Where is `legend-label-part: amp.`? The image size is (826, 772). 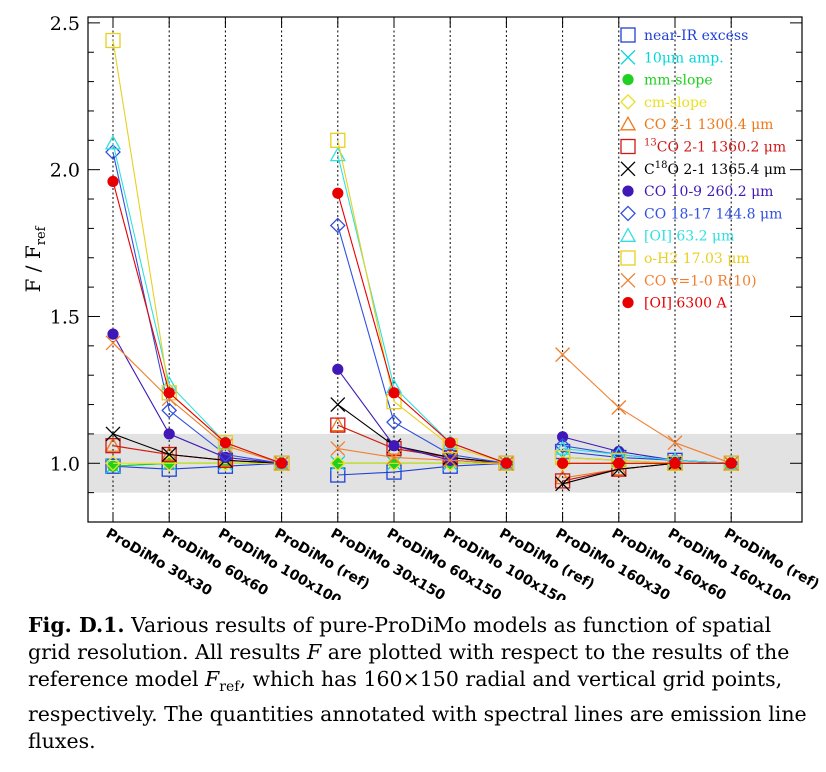 legend-label-part: amp. is located at coordinates (703, 58).